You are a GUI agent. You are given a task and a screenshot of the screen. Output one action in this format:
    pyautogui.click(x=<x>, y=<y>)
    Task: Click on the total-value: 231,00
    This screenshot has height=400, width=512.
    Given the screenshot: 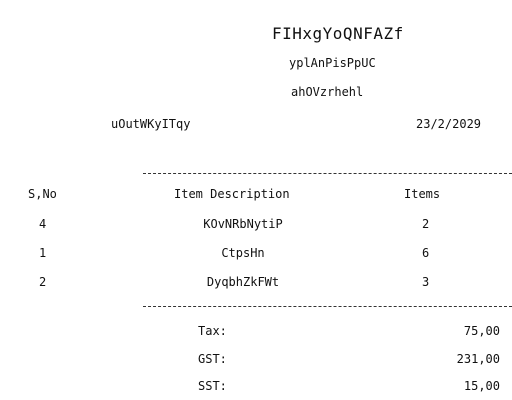 What is the action you would take?
    pyautogui.click(x=478, y=359)
    